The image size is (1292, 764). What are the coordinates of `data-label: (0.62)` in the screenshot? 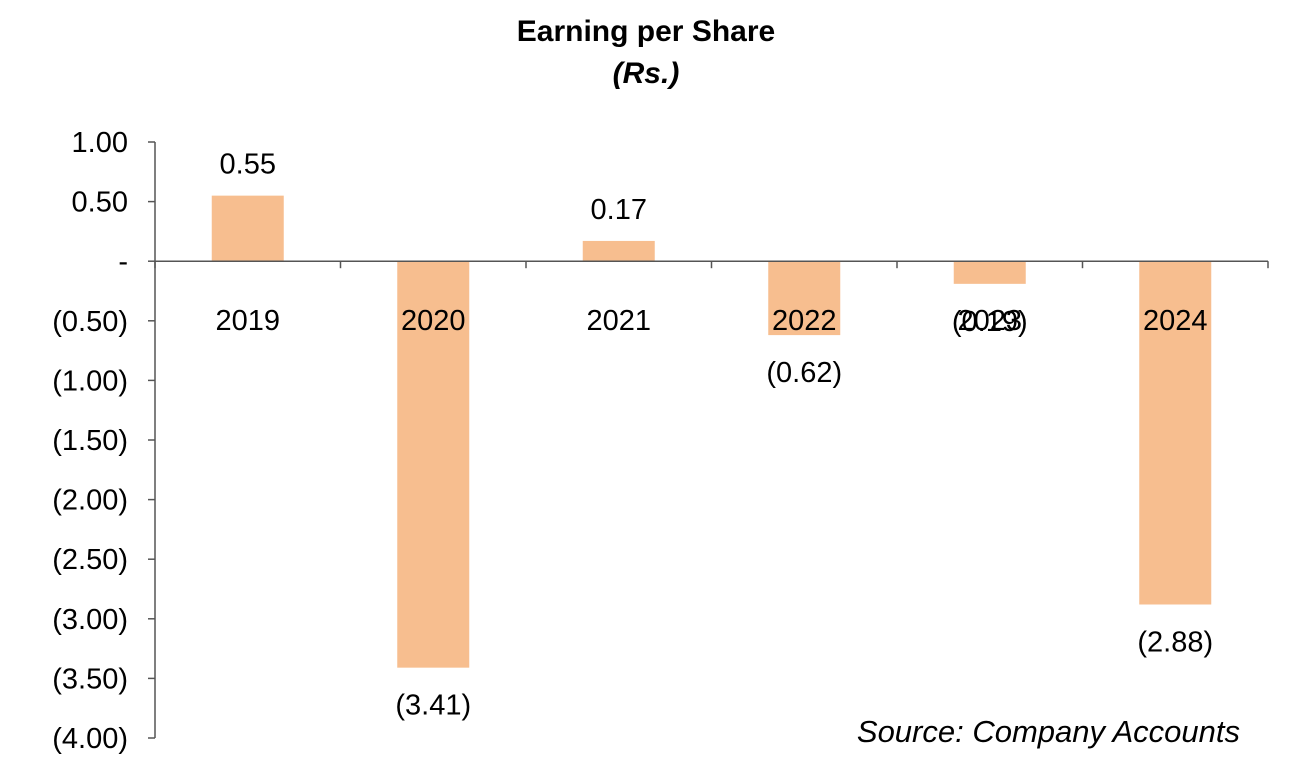 It's located at (804, 373).